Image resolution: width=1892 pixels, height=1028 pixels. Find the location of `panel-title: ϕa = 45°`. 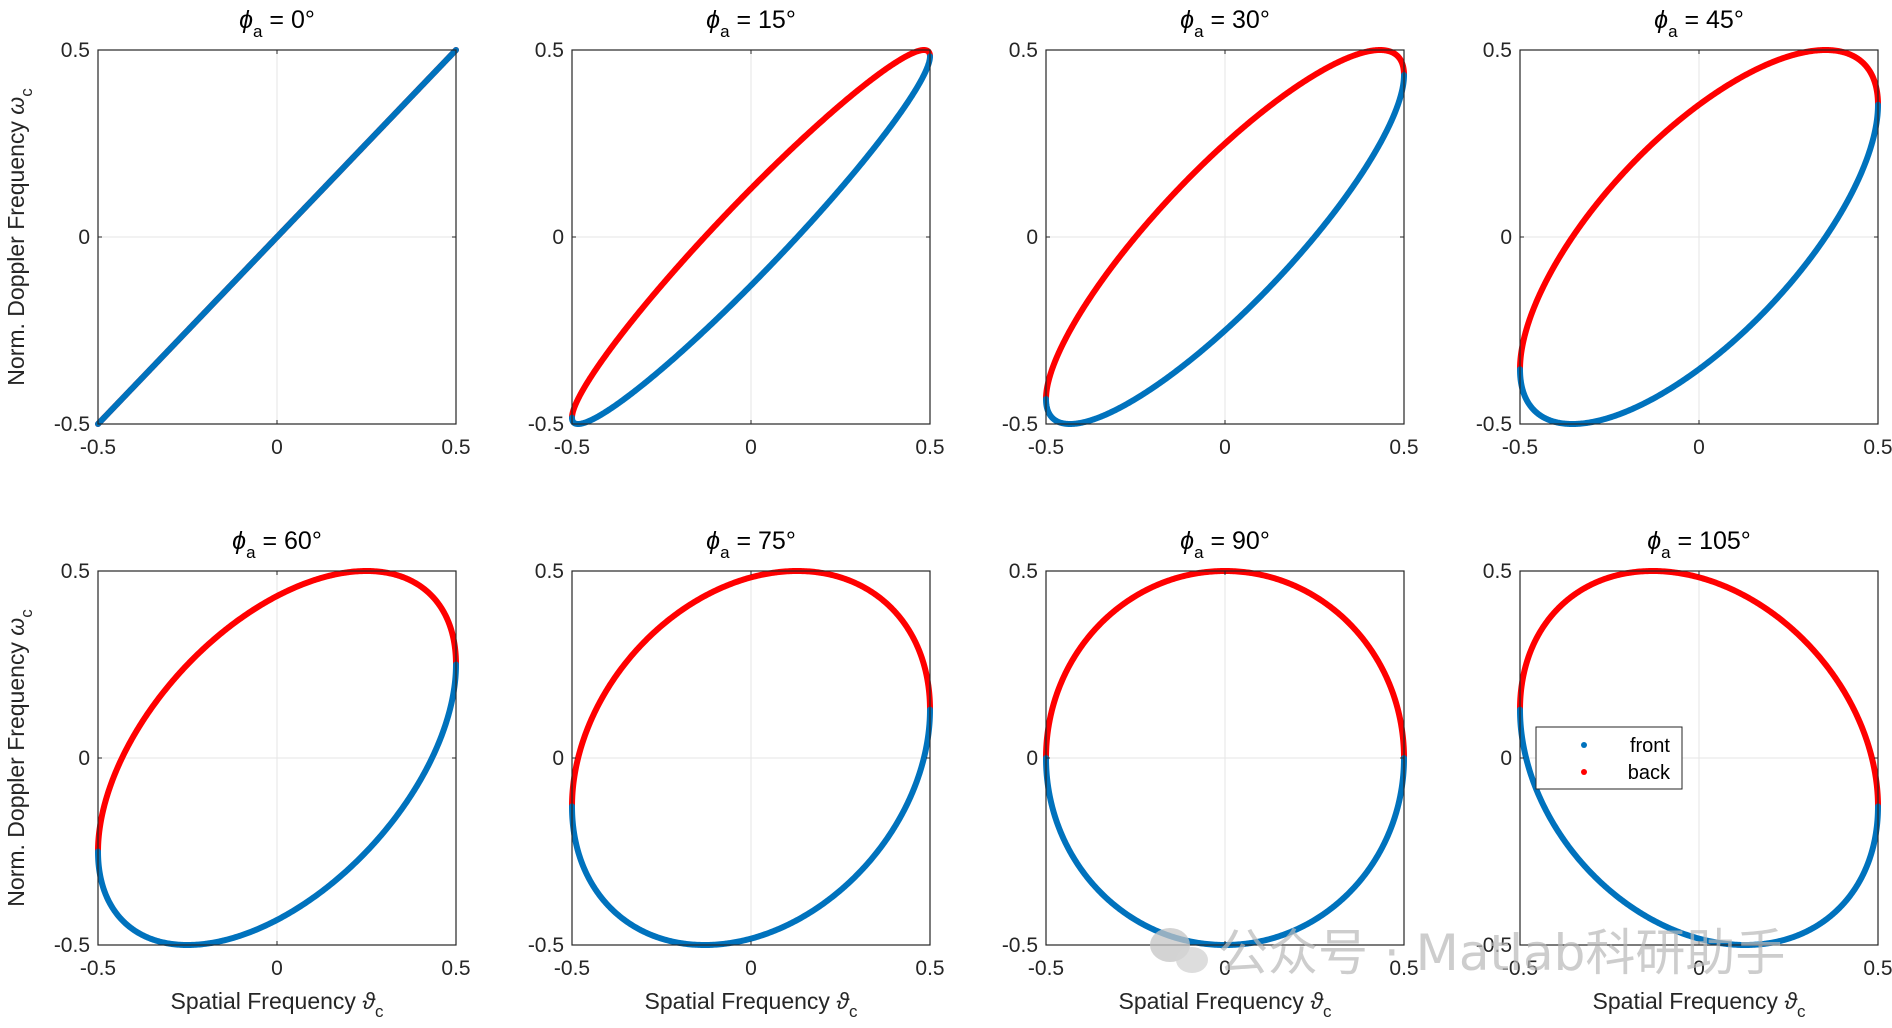

panel-title: ϕa = 45° is located at coordinates (1699, 23).